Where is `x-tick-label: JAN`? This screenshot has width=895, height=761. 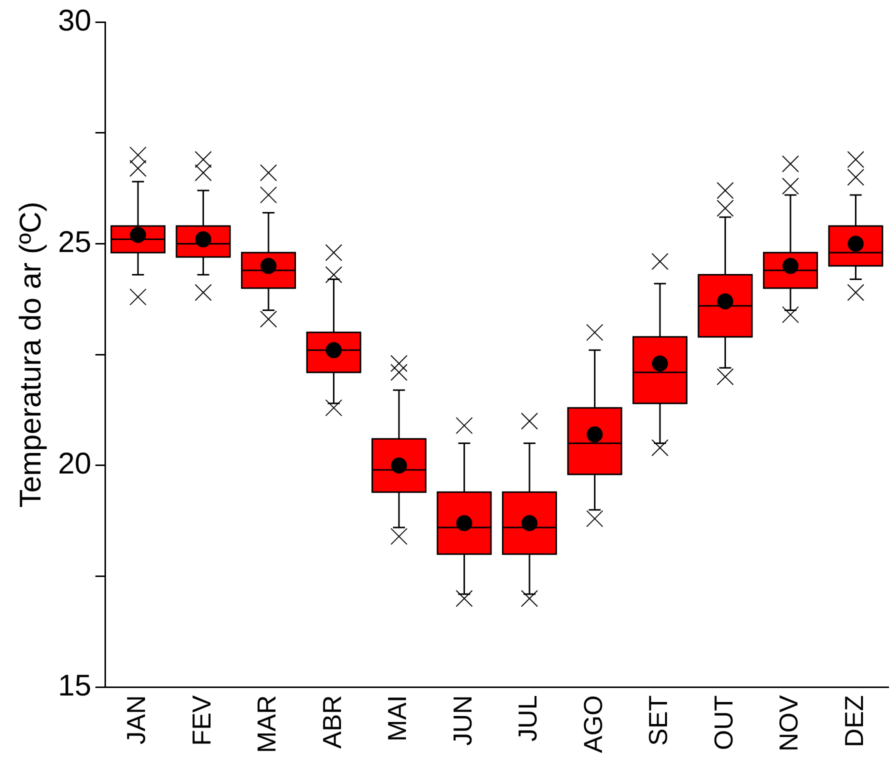
x-tick-label: JAN is located at coordinates (136, 719).